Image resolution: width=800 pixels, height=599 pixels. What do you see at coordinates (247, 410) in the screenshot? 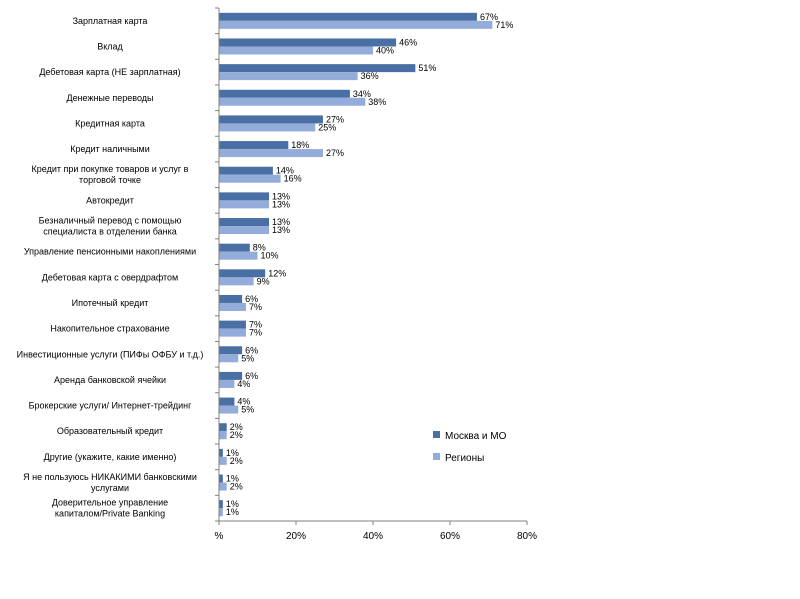
I see `value-label: 5%` at bounding box center [247, 410].